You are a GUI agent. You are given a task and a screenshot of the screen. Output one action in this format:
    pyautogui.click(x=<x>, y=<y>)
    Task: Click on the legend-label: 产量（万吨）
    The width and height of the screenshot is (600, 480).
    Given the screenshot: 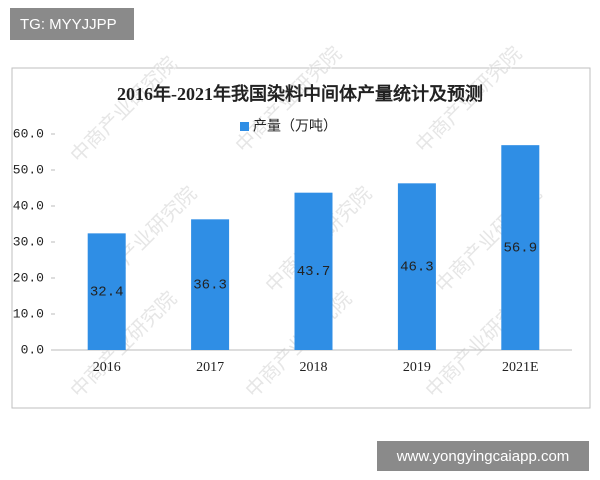 What is the action you would take?
    pyautogui.click(x=295, y=126)
    